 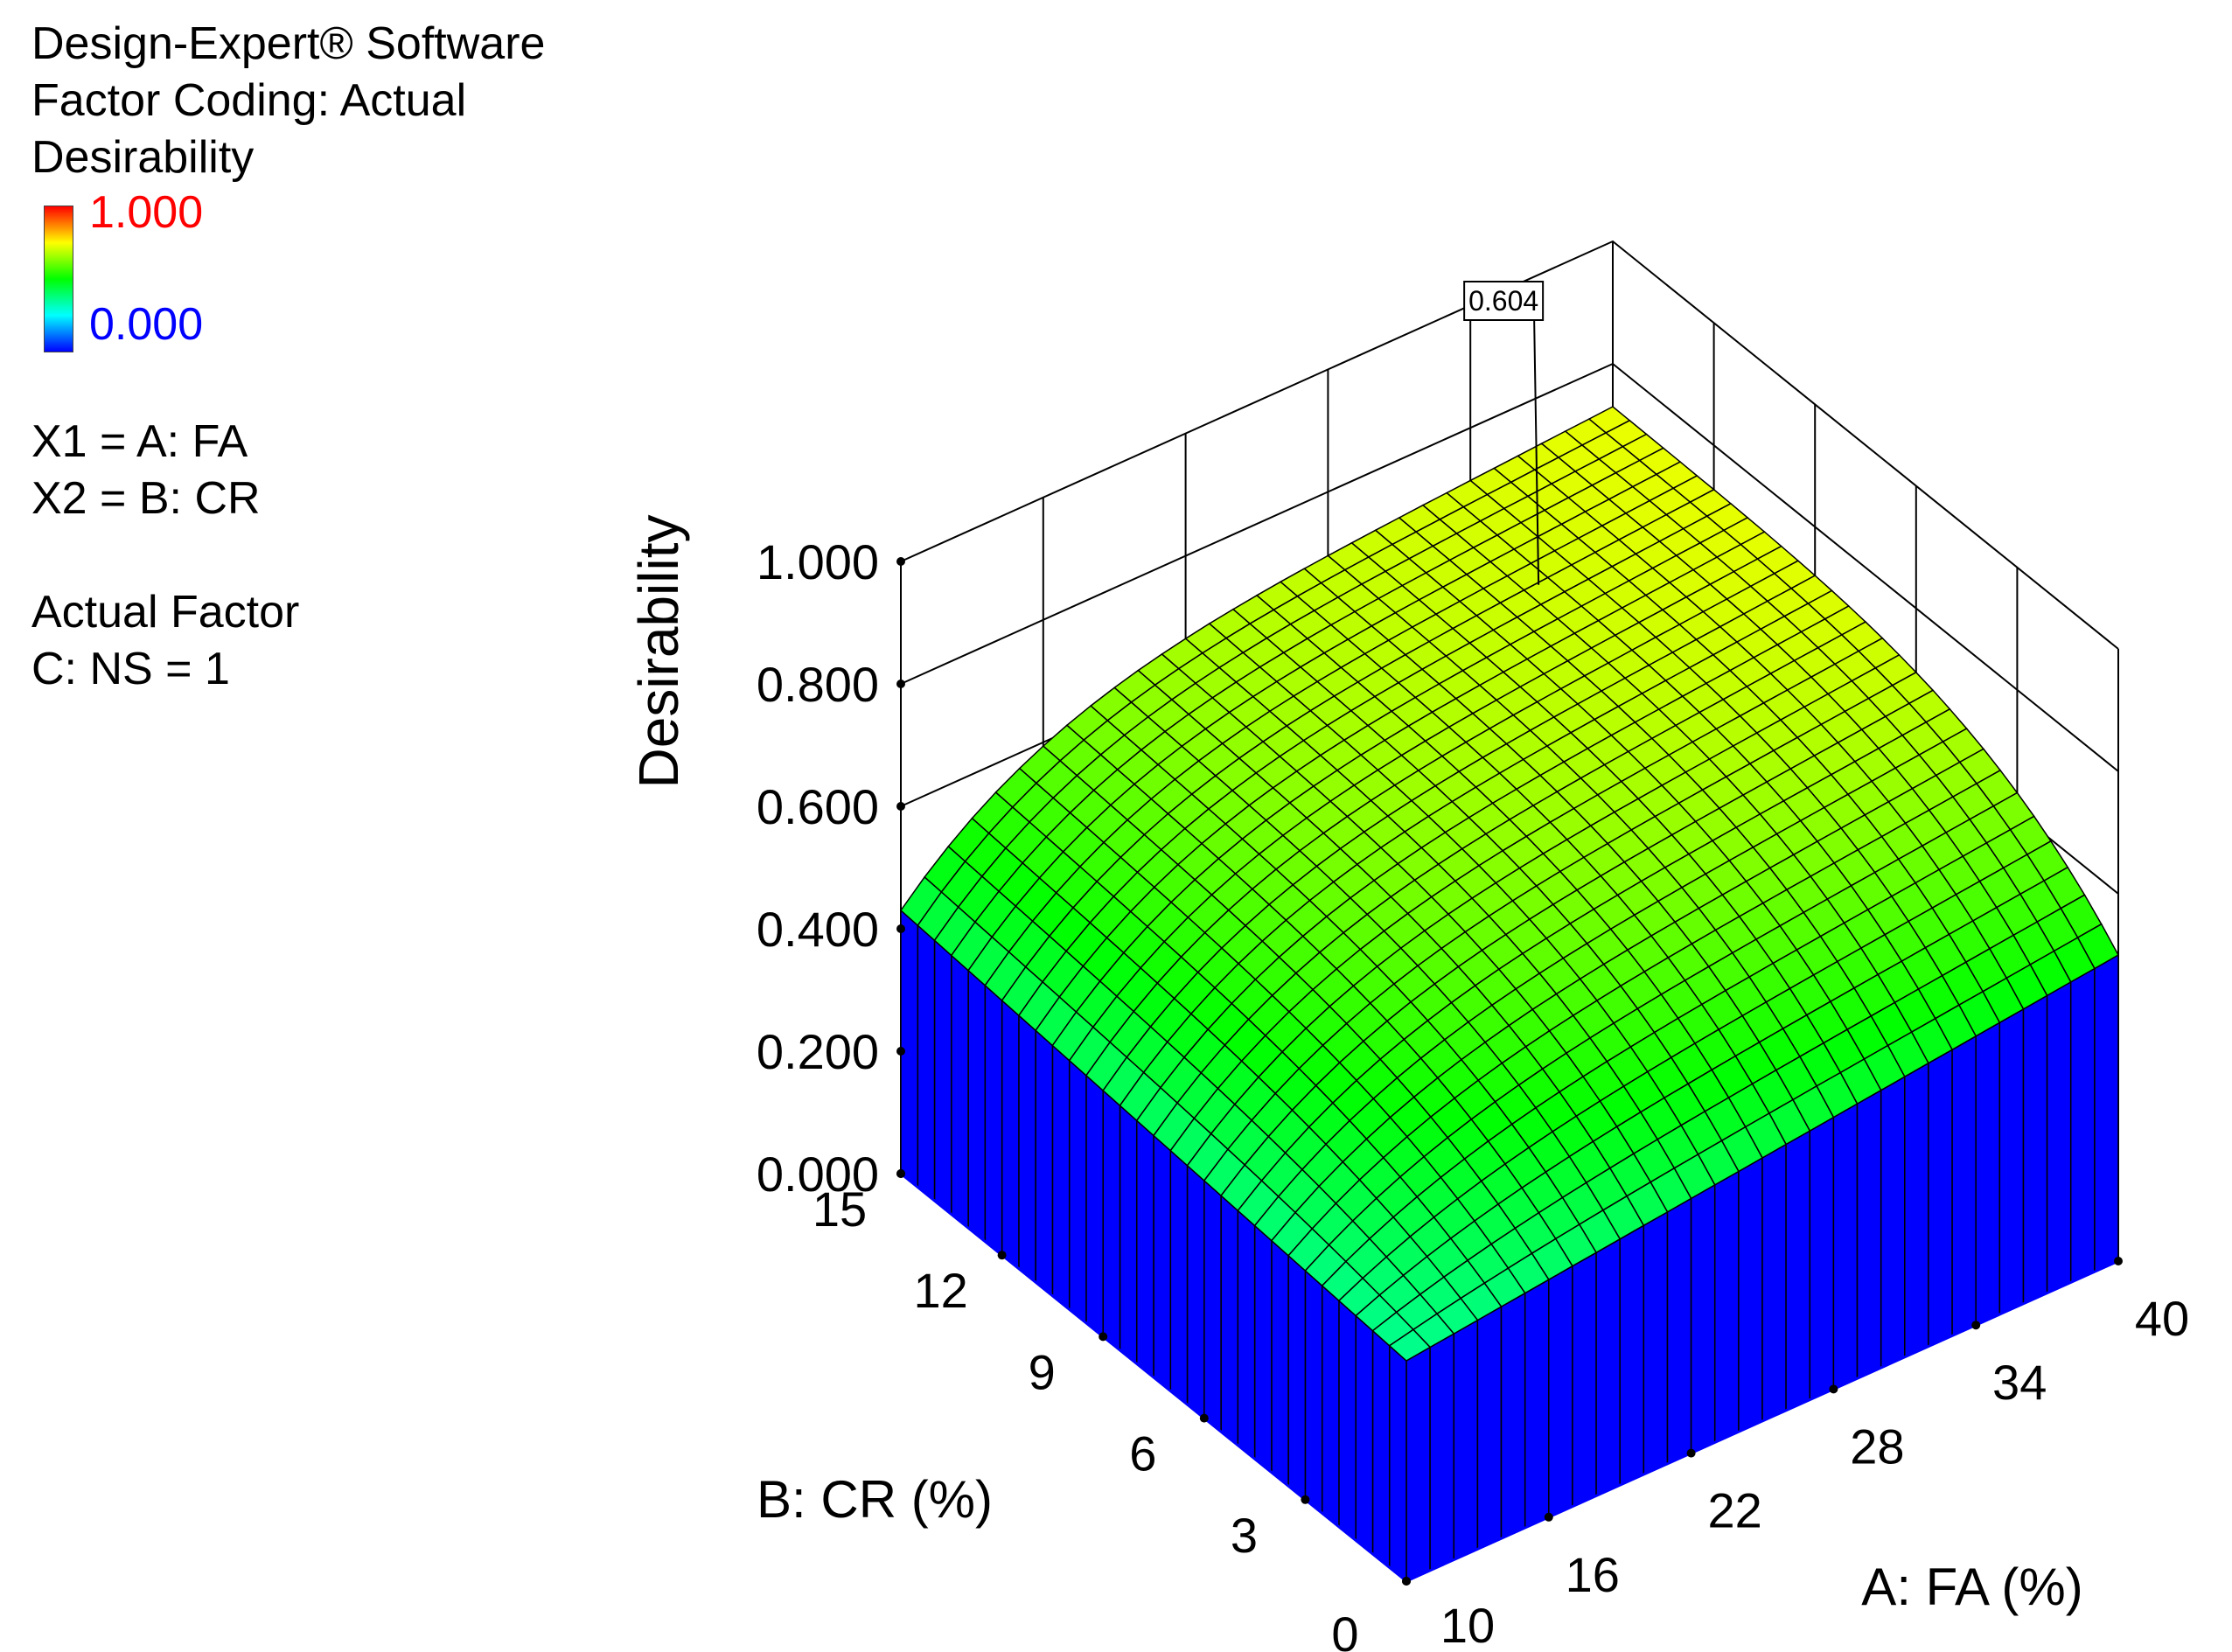 I want to click on x-tick-label: 28, so click(x=1877, y=1446).